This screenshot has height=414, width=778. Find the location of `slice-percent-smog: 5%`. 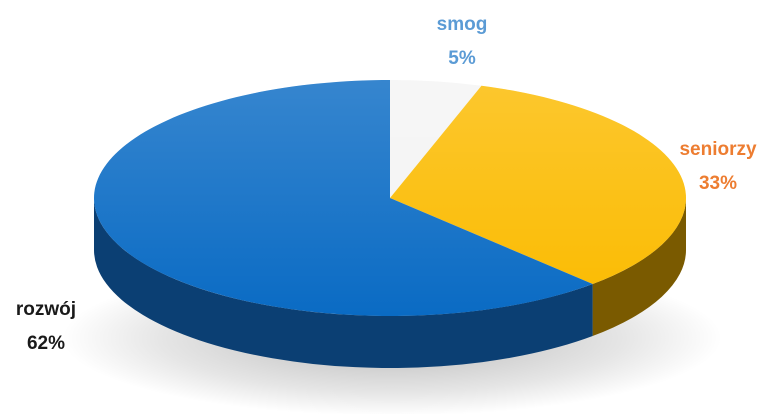

slice-percent-smog: 5% is located at coordinates (462, 58).